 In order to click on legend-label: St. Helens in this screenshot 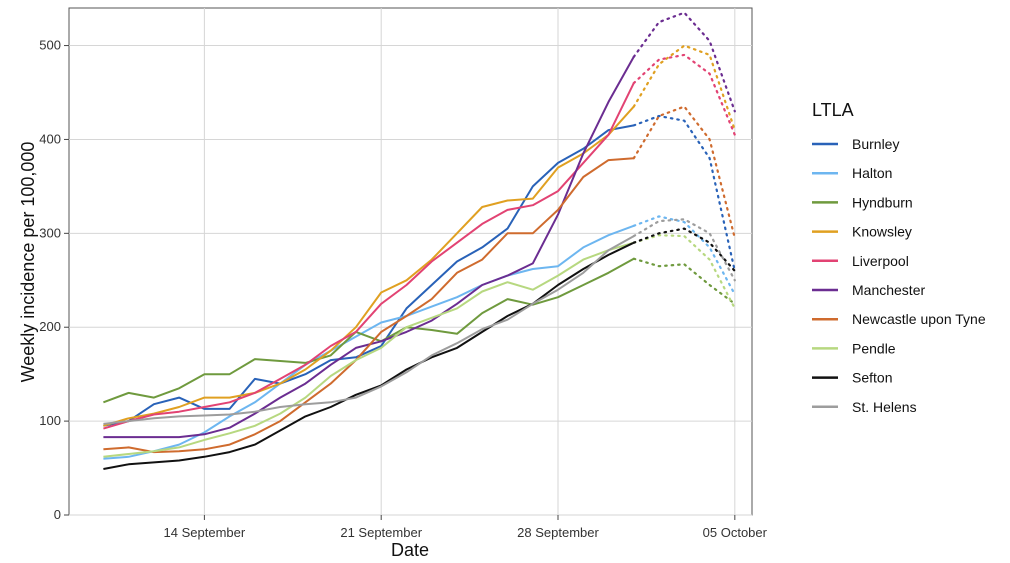, I will do `click(884, 407)`.